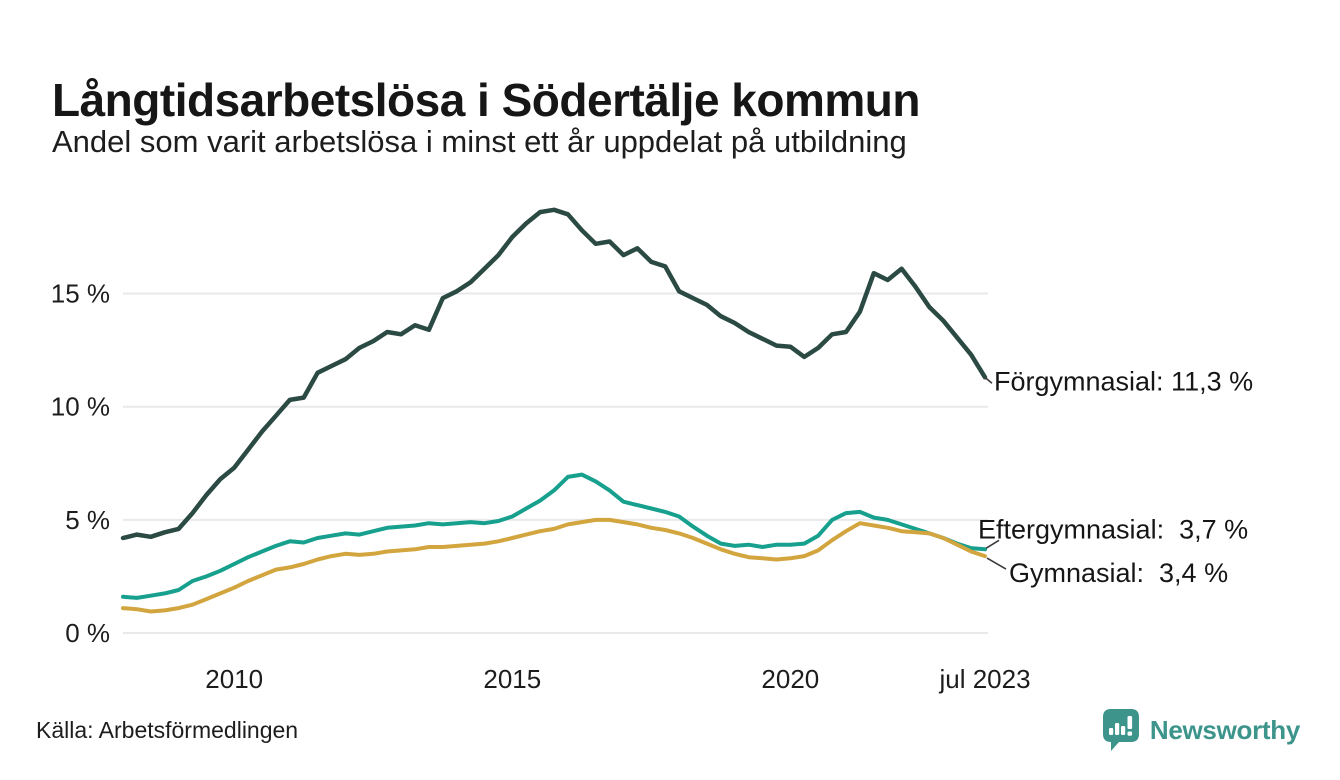  I want to click on series-line-eftergymnasial, so click(554, 536).